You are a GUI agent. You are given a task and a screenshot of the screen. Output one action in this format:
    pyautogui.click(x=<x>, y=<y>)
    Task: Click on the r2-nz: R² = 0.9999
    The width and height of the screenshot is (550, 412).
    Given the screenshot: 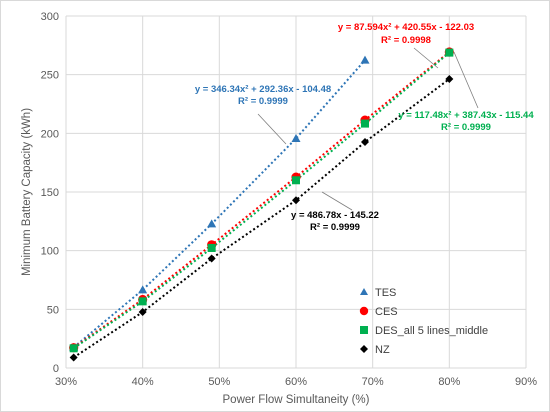 What is the action you would take?
    pyautogui.click(x=335, y=227)
    